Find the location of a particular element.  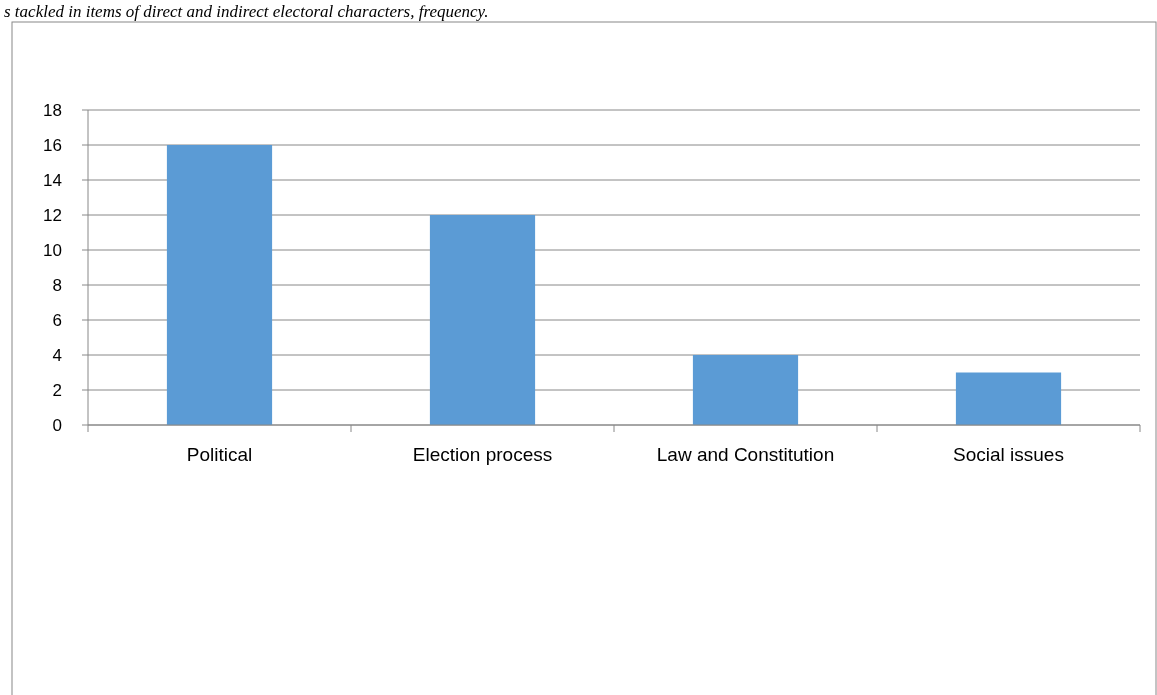

y-tick-label: 4 is located at coordinates (57, 355).